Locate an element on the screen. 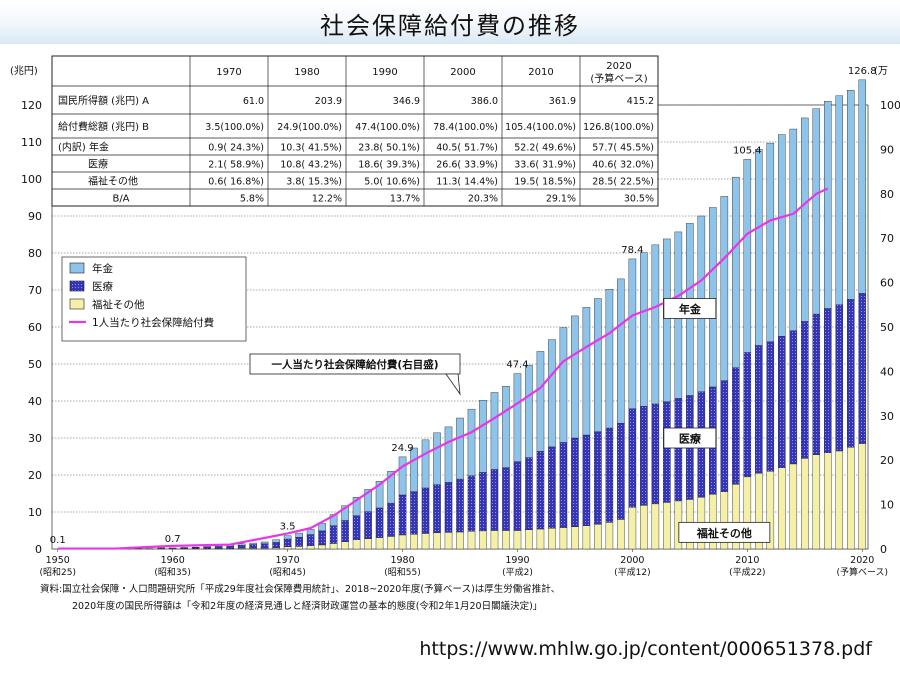  bar-total-label: 78.4 is located at coordinates (632, 250).